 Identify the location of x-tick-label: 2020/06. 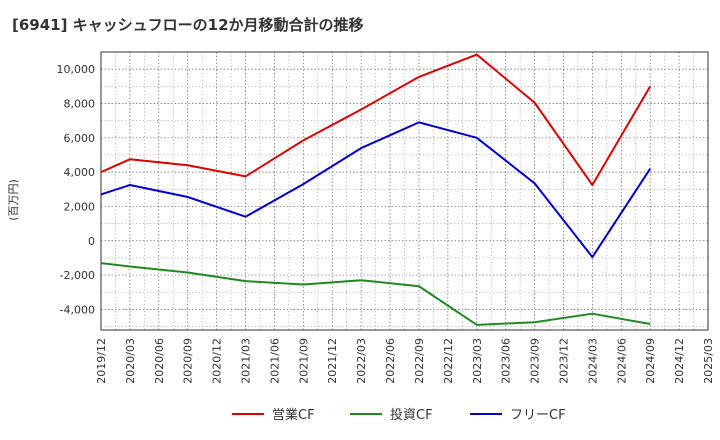
(159, 361).